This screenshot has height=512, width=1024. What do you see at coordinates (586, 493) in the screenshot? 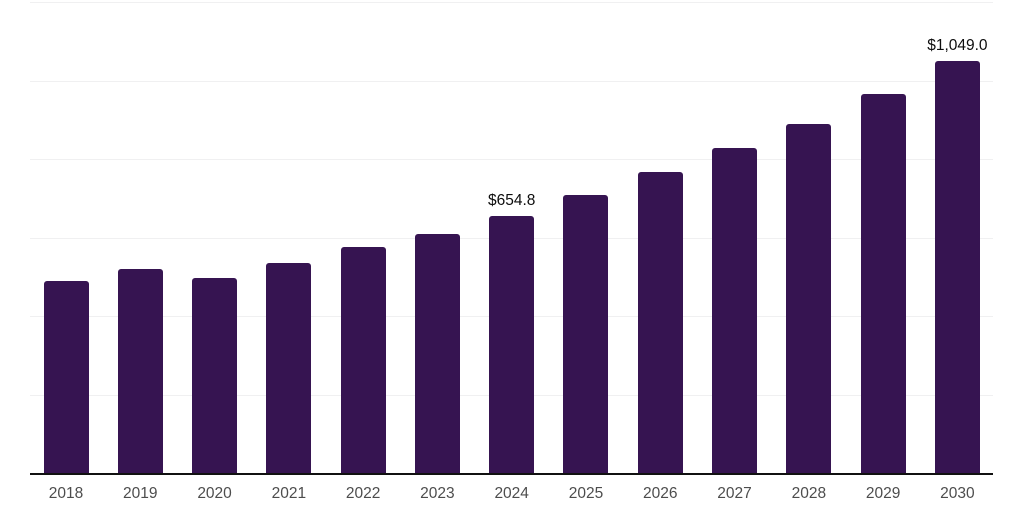
I see `x-tick-label-2025: 2025` at bounding box center [586, 493].